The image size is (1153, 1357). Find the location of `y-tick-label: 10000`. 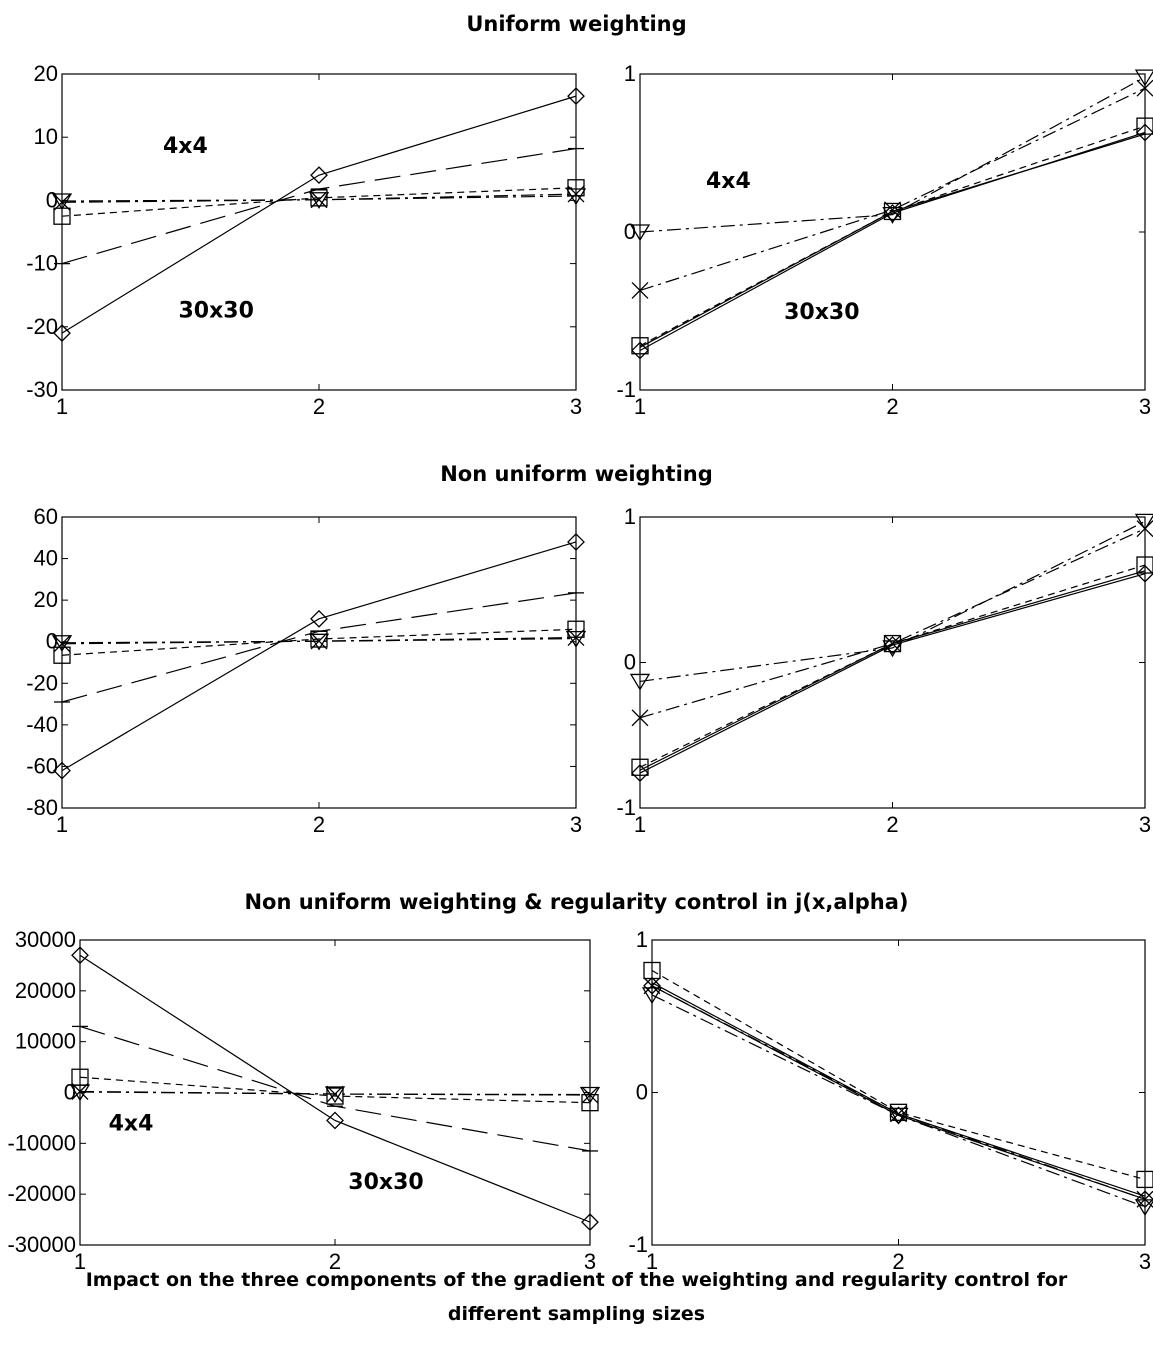

y-tick-label: 10000 is located at coordinates (45, 1041).